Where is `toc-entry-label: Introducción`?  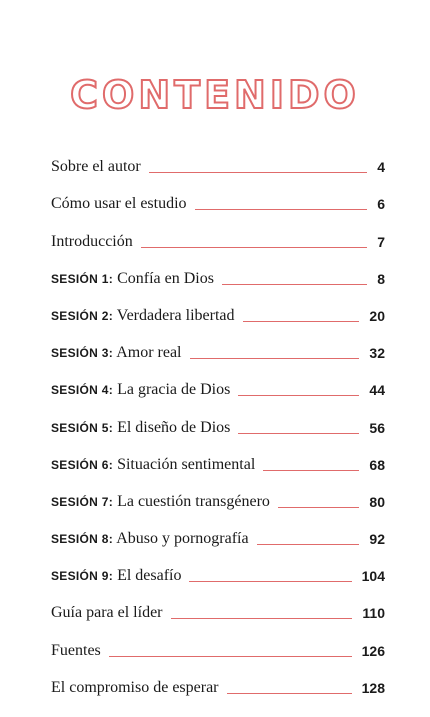 toc-entry-label: Introducción is located at coordinates (92, 241).